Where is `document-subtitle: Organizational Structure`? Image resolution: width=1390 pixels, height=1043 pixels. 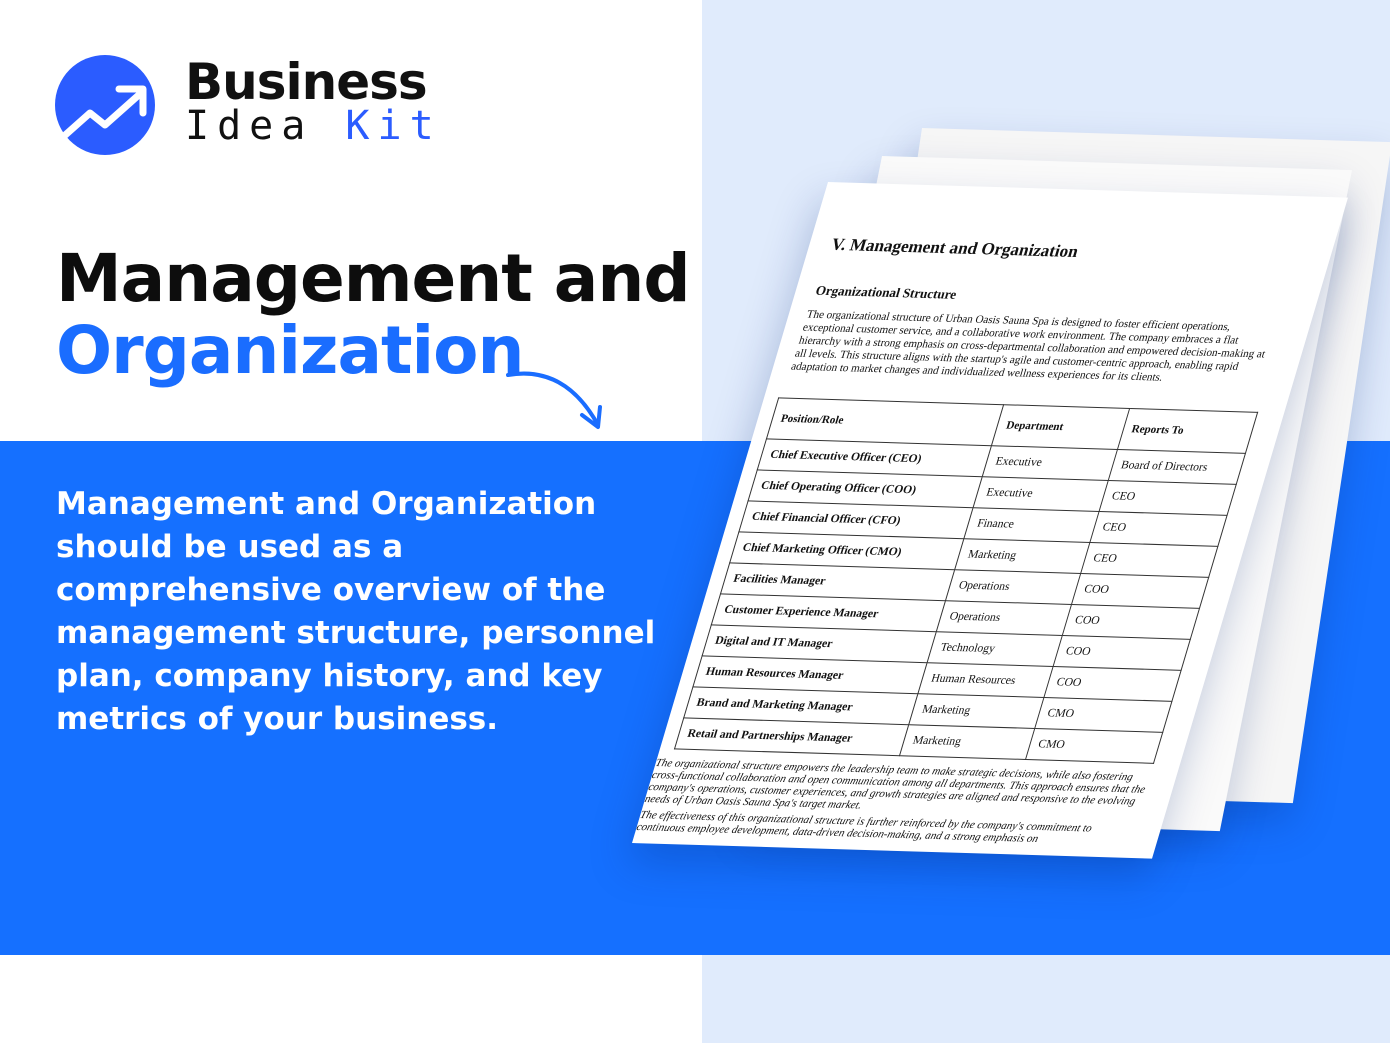
document-subtitle: Organizational Structure is located at coordinates (886, 292).